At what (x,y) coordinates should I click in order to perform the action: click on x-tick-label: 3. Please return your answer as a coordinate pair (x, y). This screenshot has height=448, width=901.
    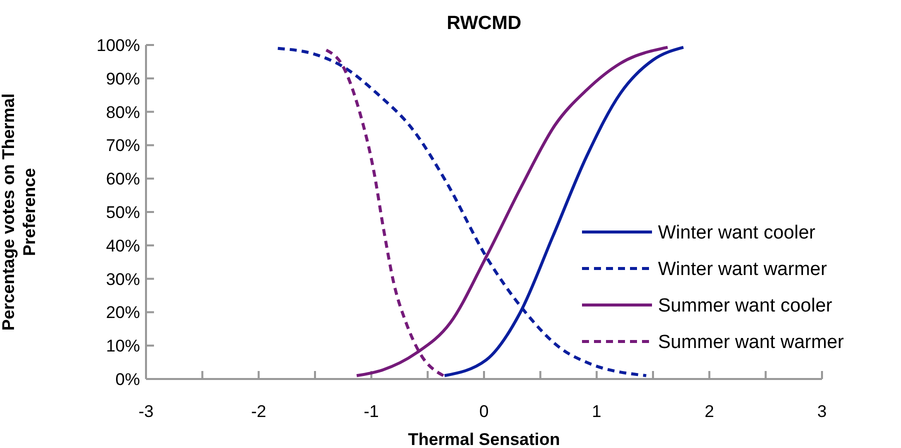
    Looking at the image, I should click on (822, 411).